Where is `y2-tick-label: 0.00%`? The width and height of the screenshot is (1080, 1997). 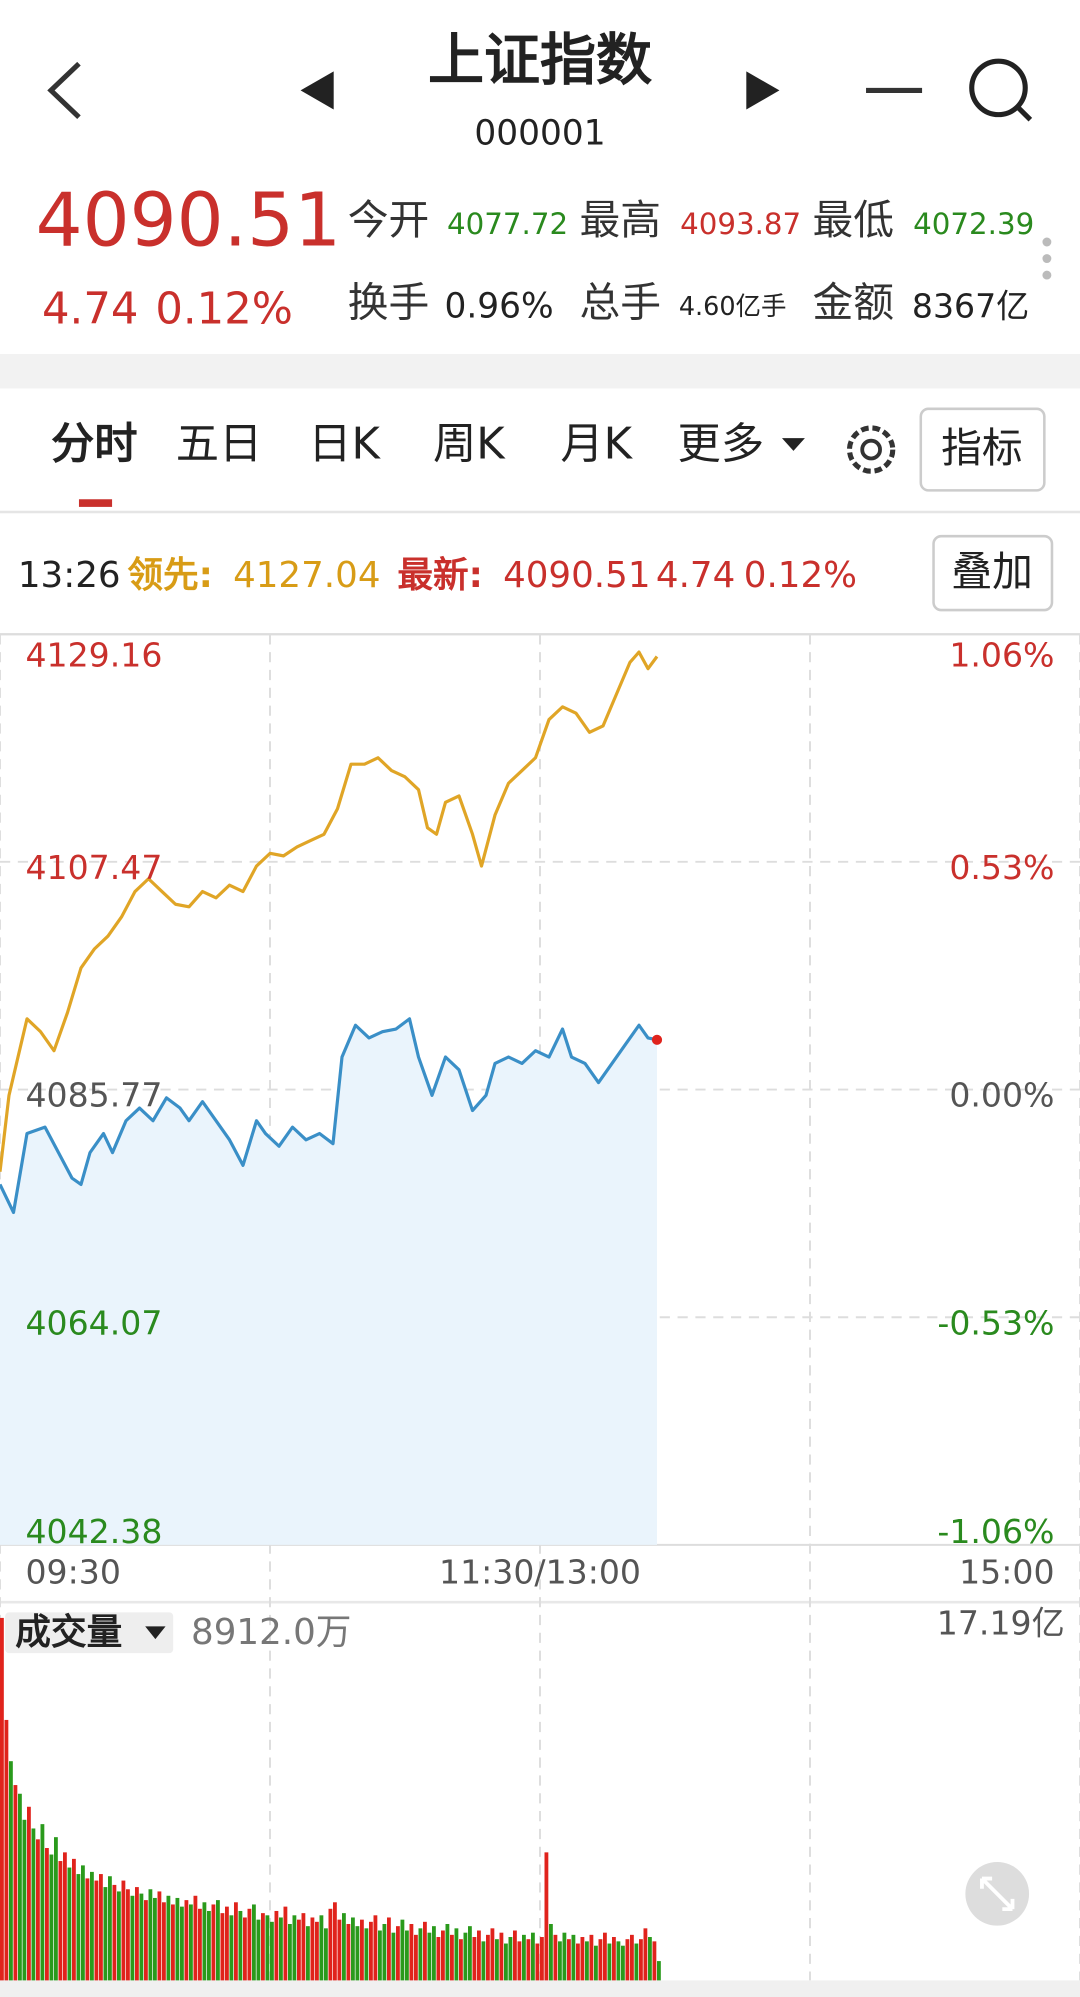
y2-tick-label: 0.00% is located at coordinates (1001, 1095).